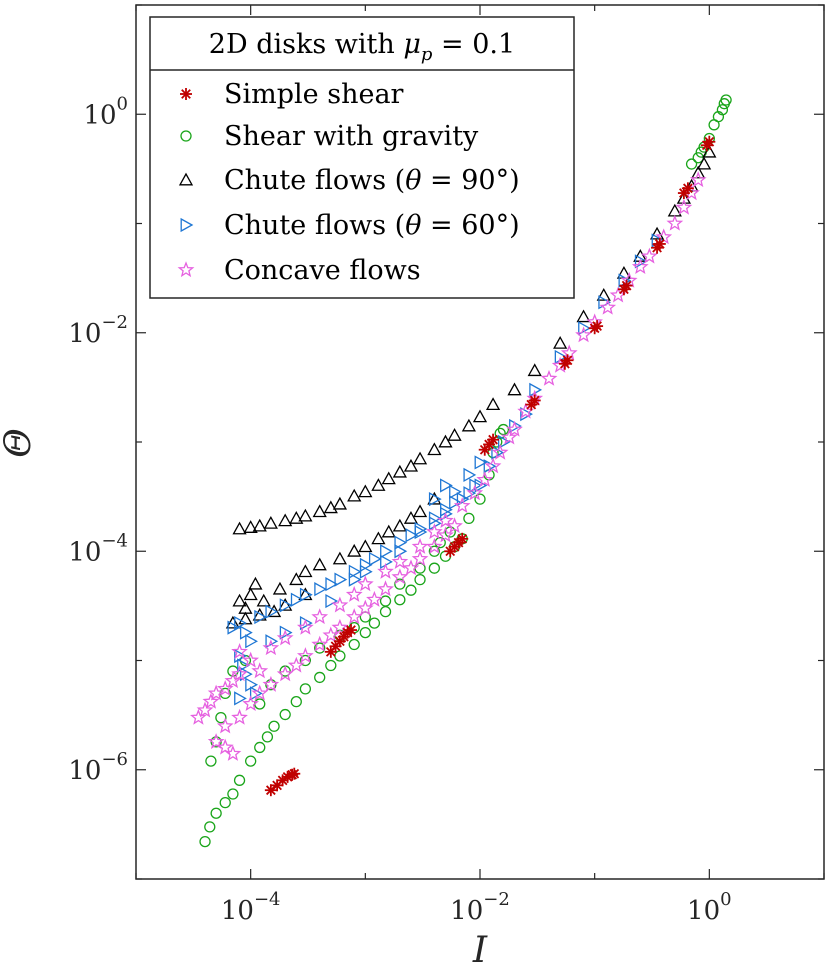 The image size is (830, 972). Describe the element at coordinates (709, 907) in the screenshot. I see `x-tick-label: 100` at that location.